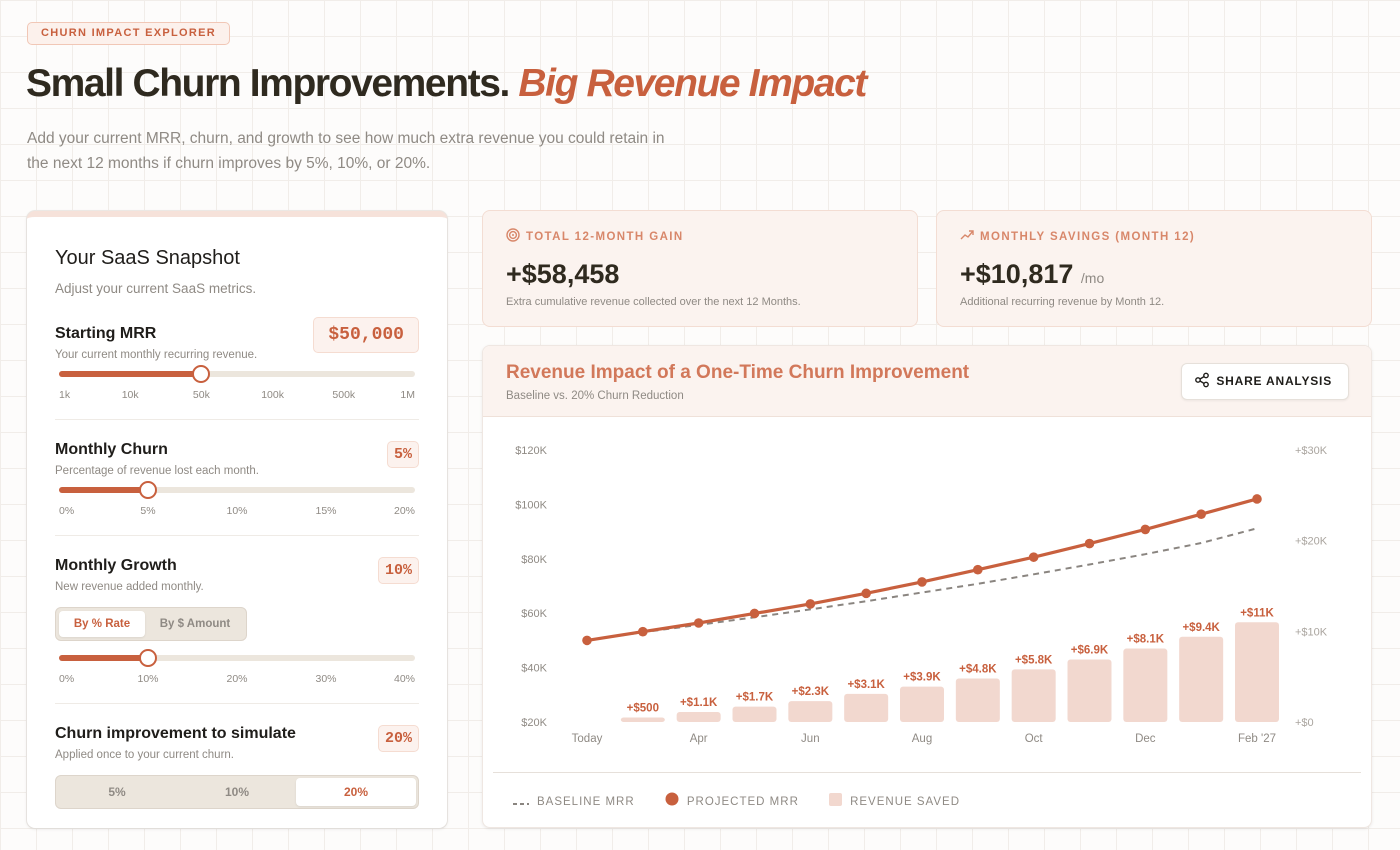  What do you see at coordinates (144, 755) in the screenshot?
I see `improvement-desc: Applied once to your current churn.` at bounding box center [144, 755].